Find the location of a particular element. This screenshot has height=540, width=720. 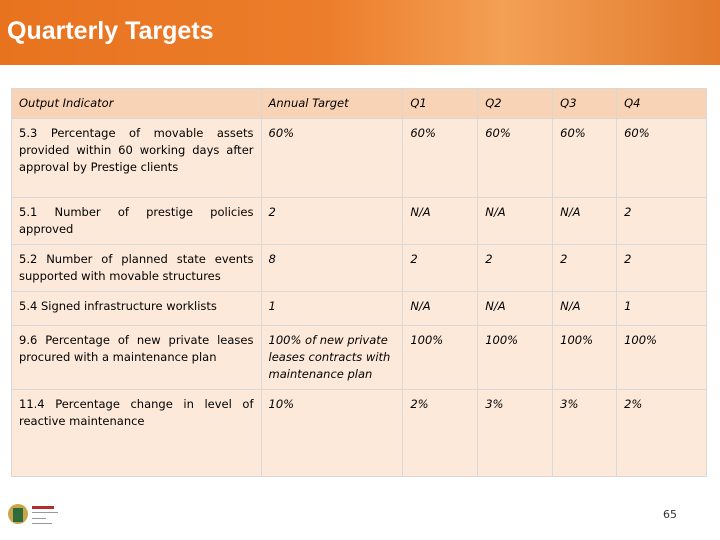

logo is located at coordinates (33, 514).